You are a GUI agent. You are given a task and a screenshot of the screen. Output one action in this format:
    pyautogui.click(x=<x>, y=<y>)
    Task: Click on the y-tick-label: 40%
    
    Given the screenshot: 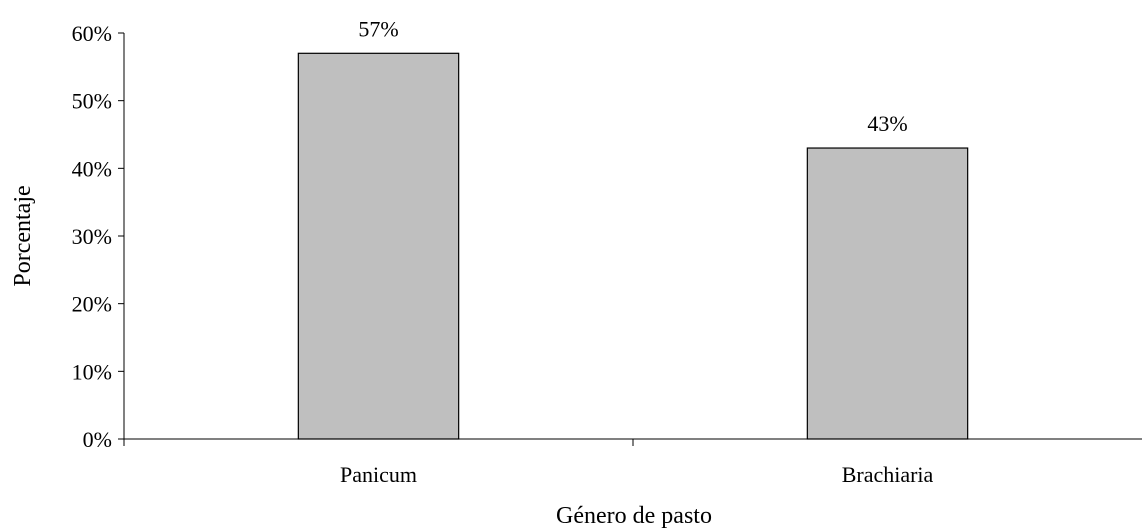 What is the action you would take?
    pyautogui.click(x=92, y=168)
    